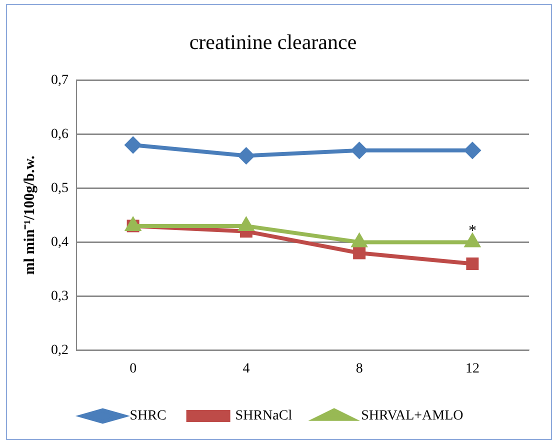 Image resolution: width=558 pixels, height=444 pixels. I want to click on x-tick-label: 12, so click(472, 368).